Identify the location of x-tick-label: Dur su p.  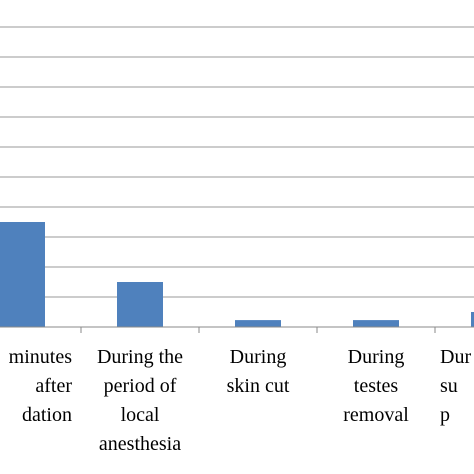
(456, 386).